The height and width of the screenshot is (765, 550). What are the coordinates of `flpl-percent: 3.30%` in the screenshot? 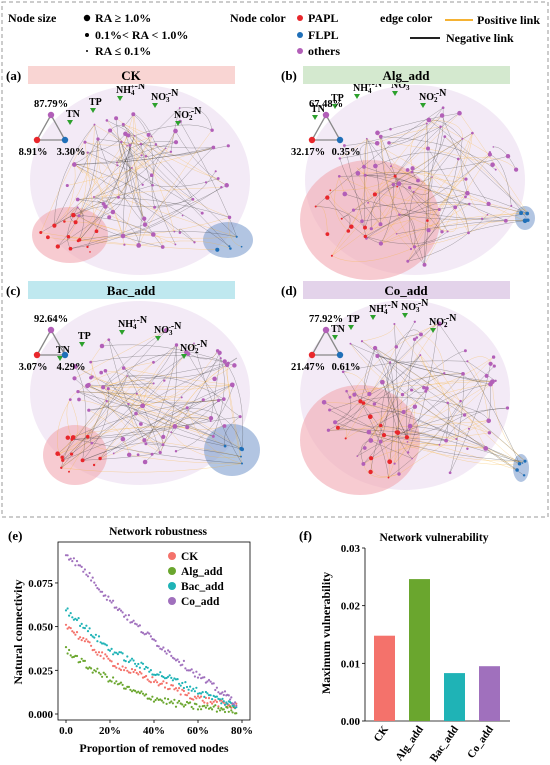 It's located at (71, 152).